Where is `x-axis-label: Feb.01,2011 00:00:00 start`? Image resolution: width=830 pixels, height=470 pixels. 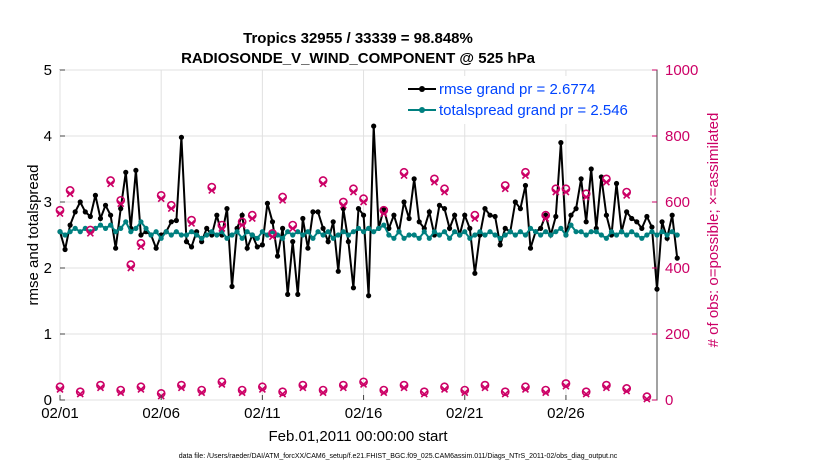
x-axis-label: Feb.01,2011 00:00:00 start is located at coordinates (358, 436).